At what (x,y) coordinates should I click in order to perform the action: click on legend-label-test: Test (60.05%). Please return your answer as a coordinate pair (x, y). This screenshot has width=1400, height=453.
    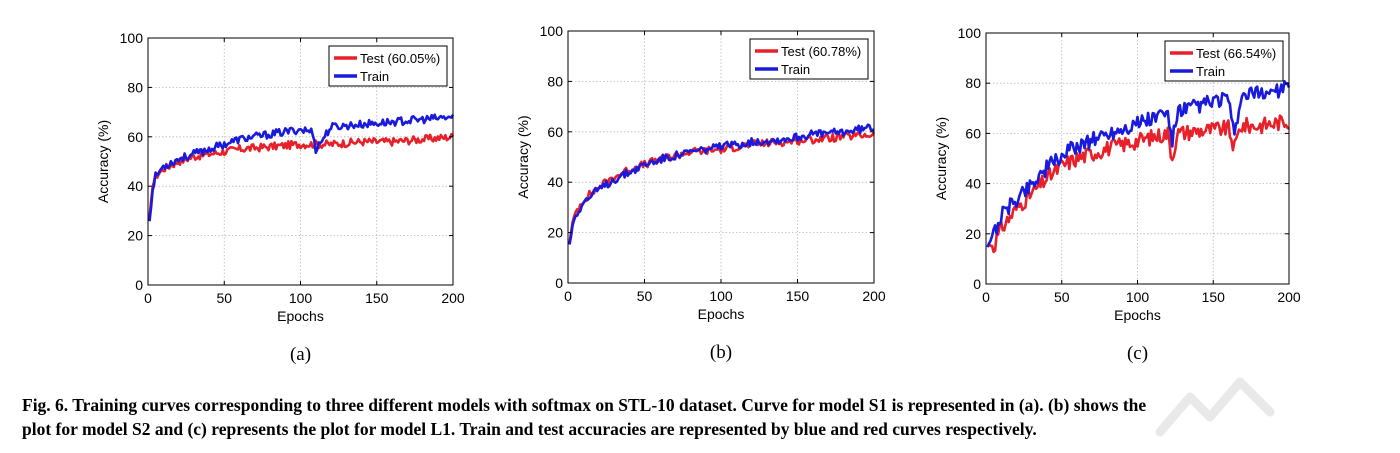
    Looking at the image, I should click on (400, 58).